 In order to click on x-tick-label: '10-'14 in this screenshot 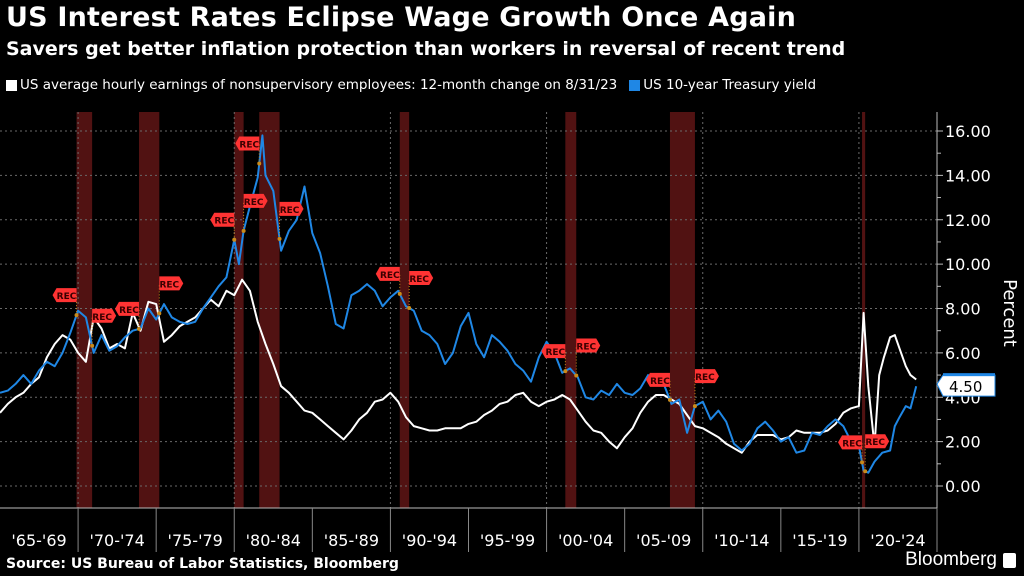, I will do `click(741, 540)`.